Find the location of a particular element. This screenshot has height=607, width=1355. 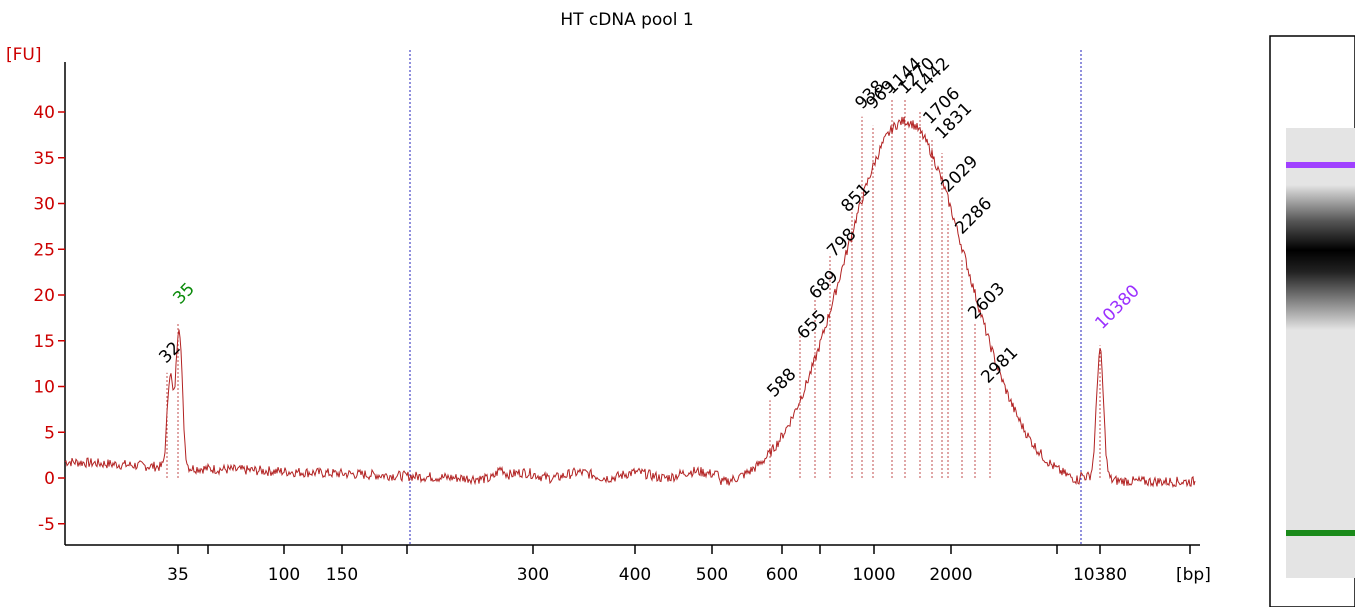

x-tick-label: 35 is located at coordinates (178, 575).